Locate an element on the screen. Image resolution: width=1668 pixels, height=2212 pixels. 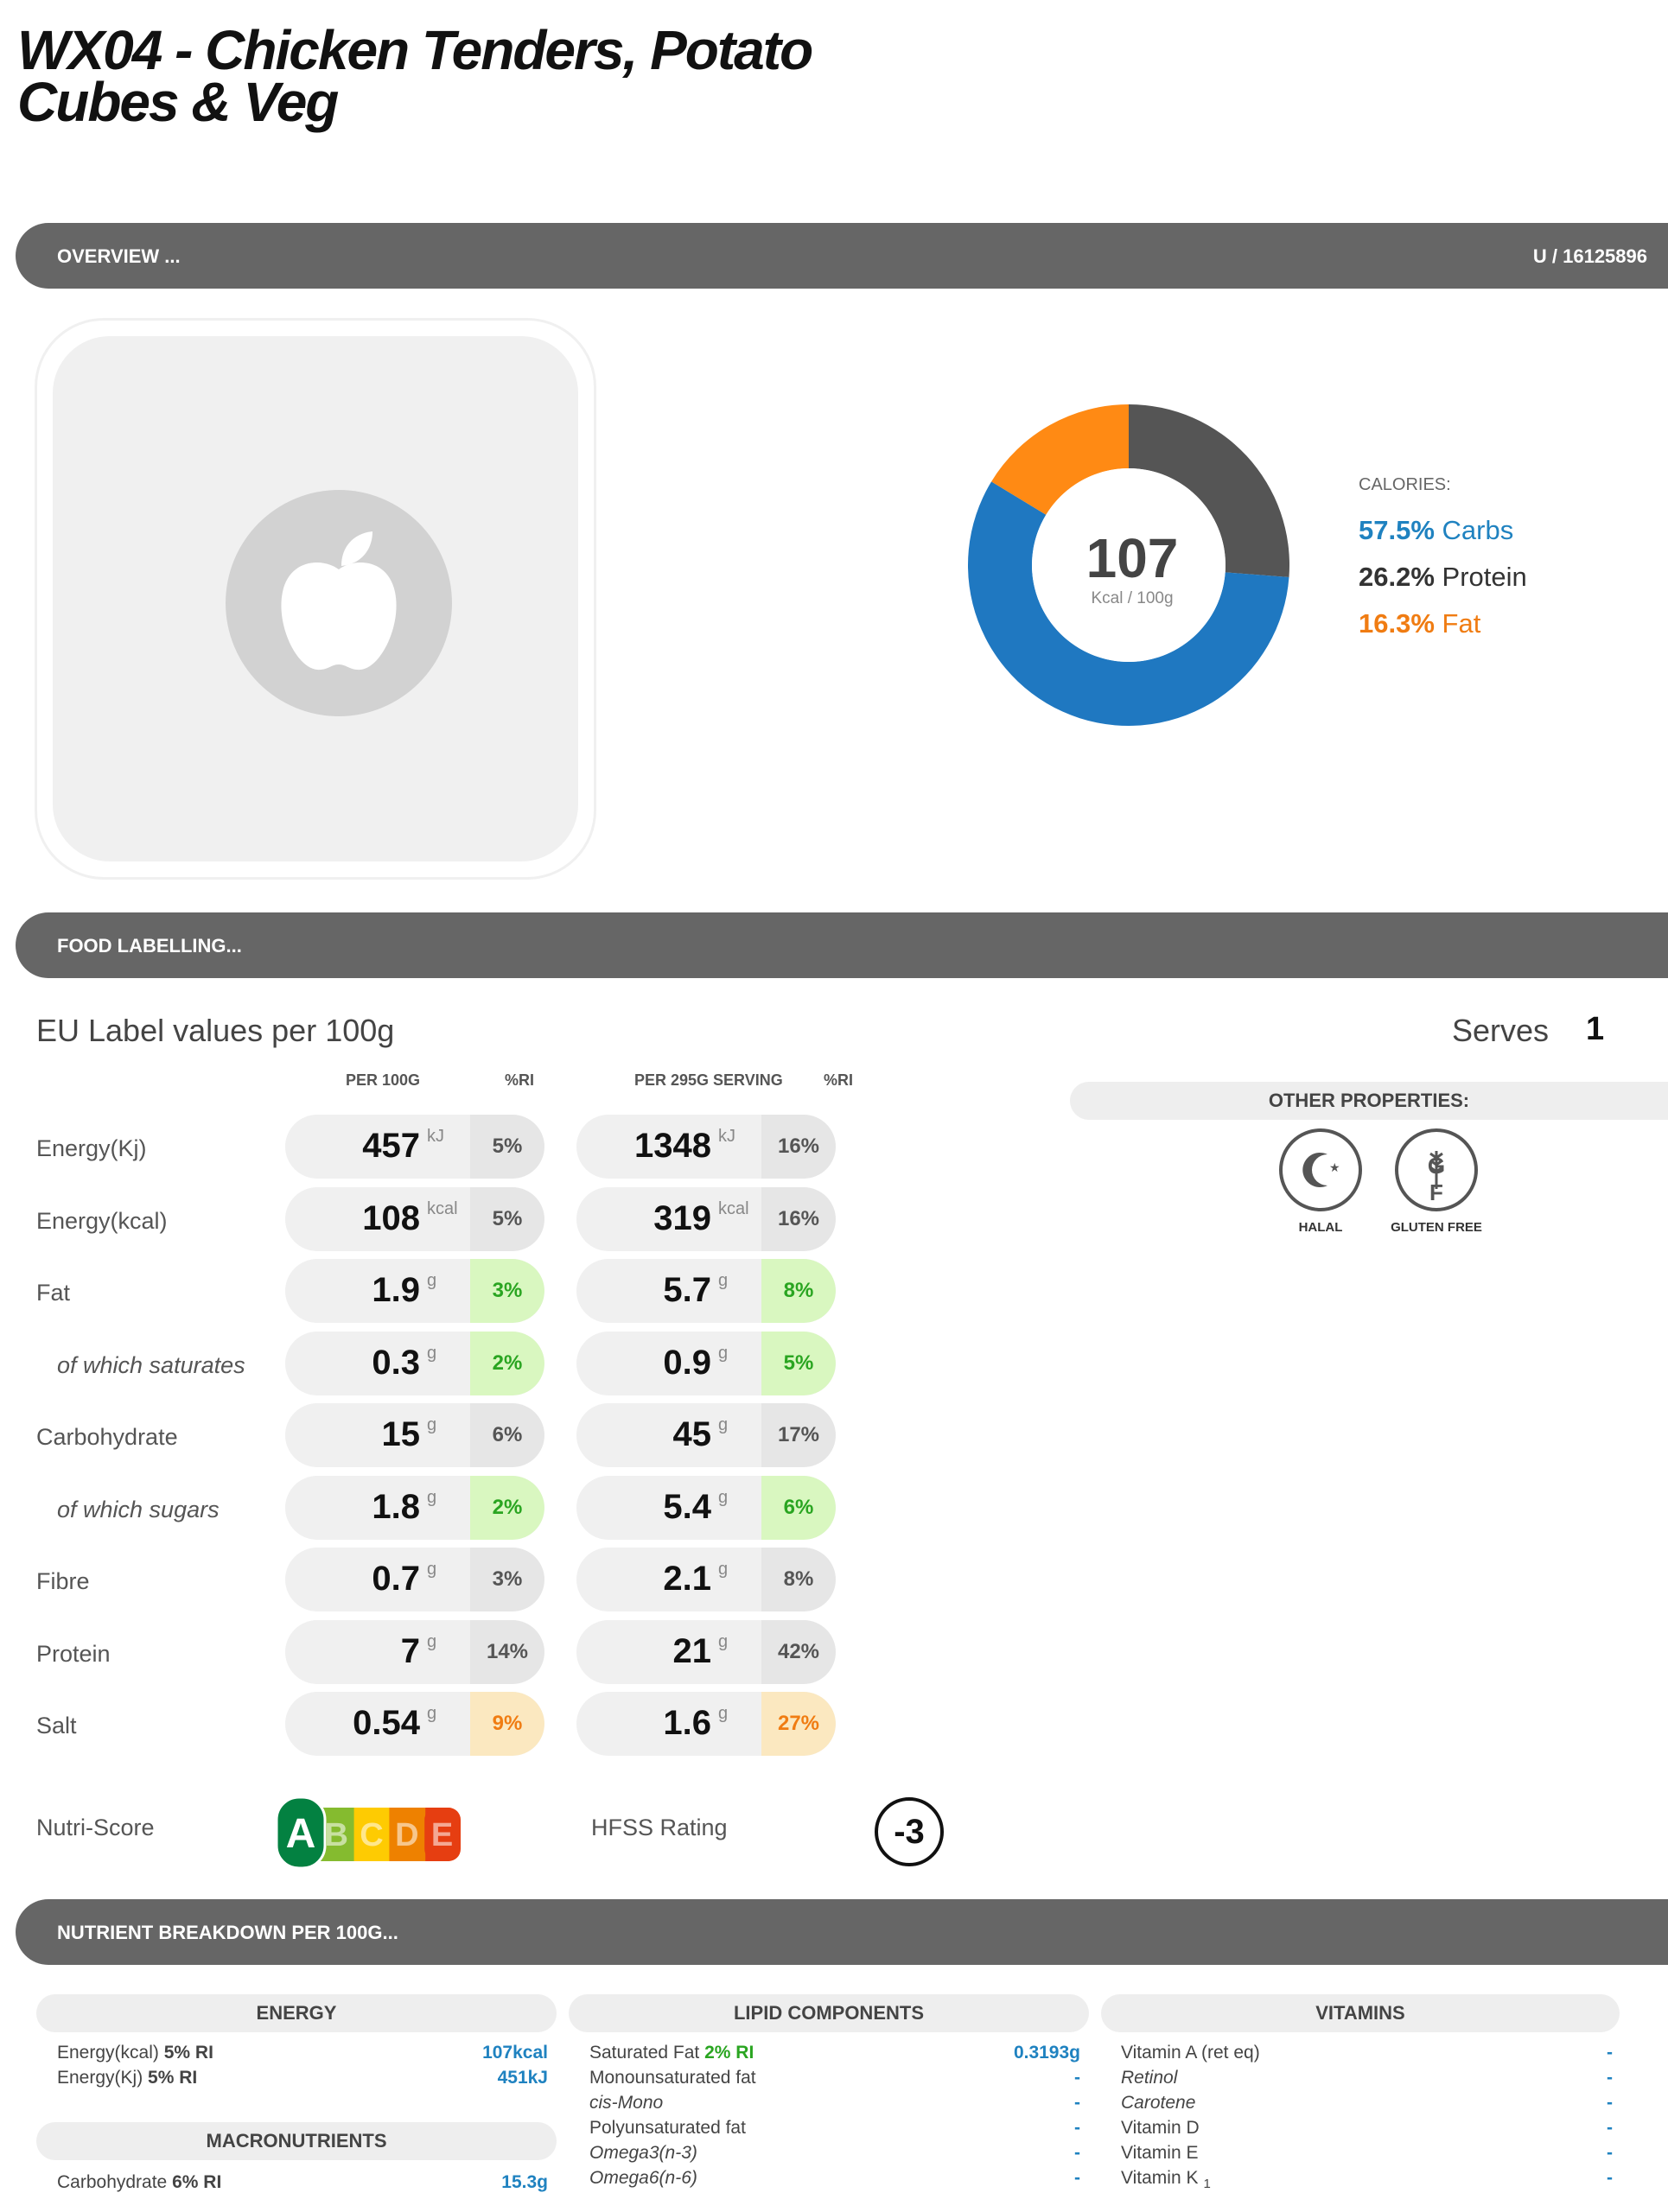
nutrient-value-pill-per100: 0.54 g 9% is located at coordinates (414, 1724).